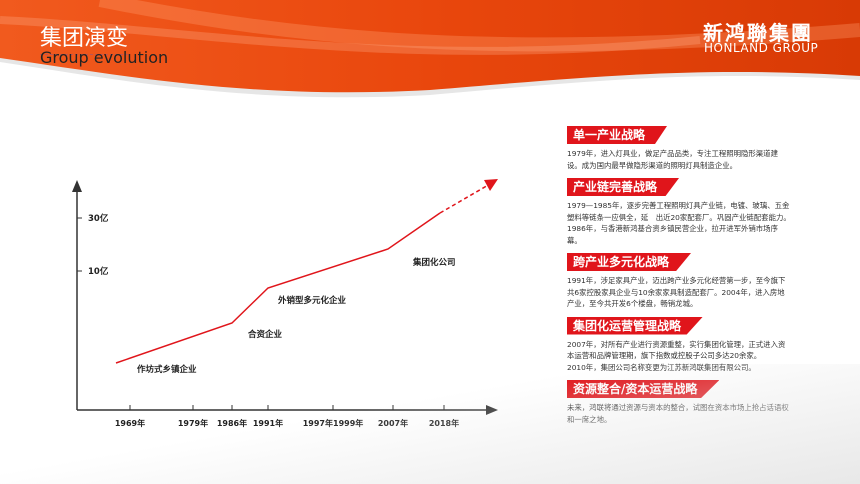 The width and height of the screenshot is (860, 484). Describe the element at coordinates (393, 423) in the screenshot. I see `x-tick-label: 2007年` at that location.